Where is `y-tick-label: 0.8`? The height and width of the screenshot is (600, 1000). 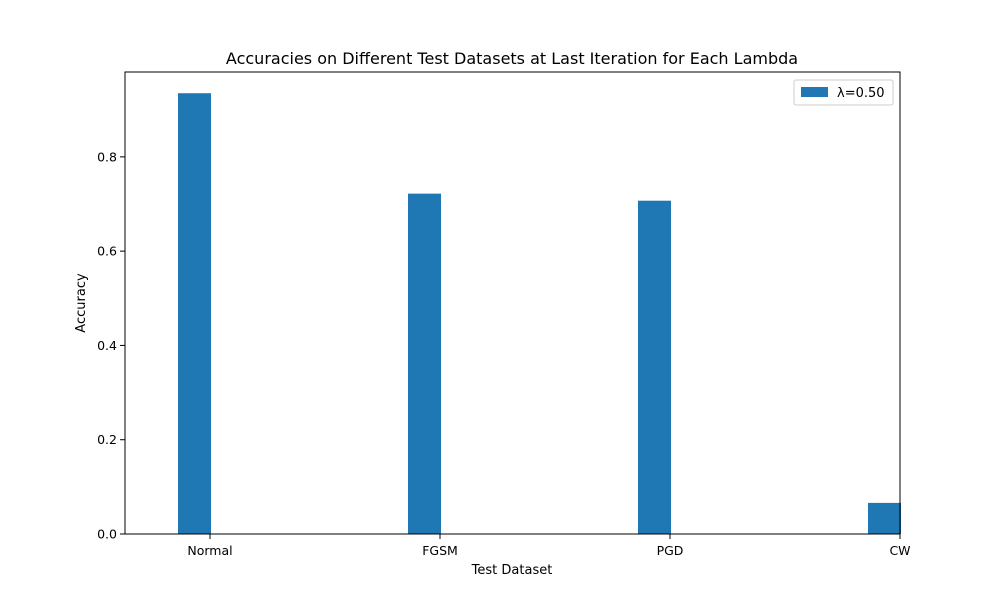
y-tick-label: 0.8 is located at coordinates (107, 156).